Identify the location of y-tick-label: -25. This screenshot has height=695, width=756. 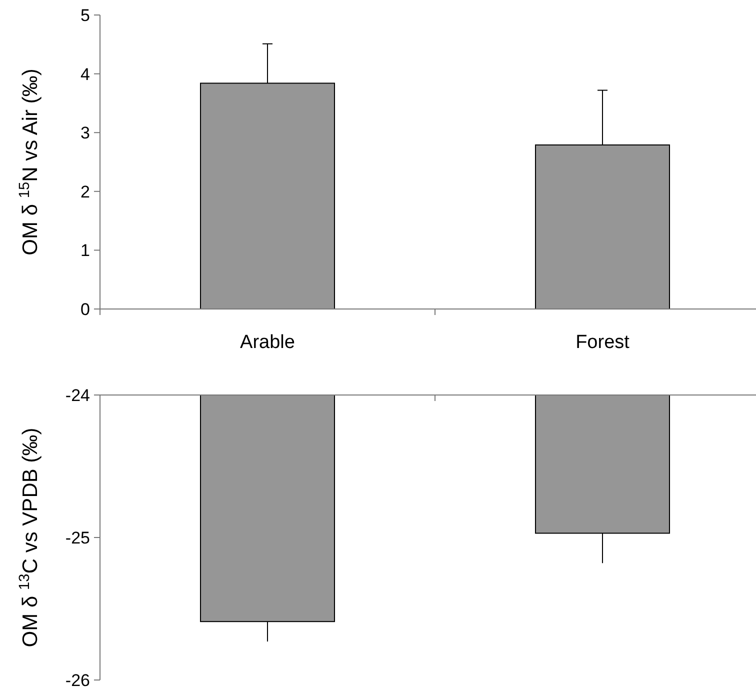
(77, 538).